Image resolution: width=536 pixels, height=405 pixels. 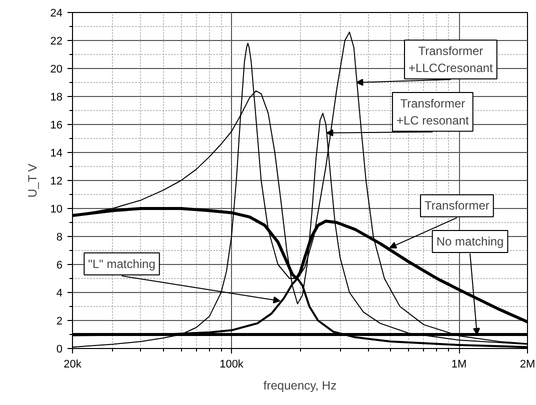 I want to click on y-tick-label: 2, so click(x=59, y=322).